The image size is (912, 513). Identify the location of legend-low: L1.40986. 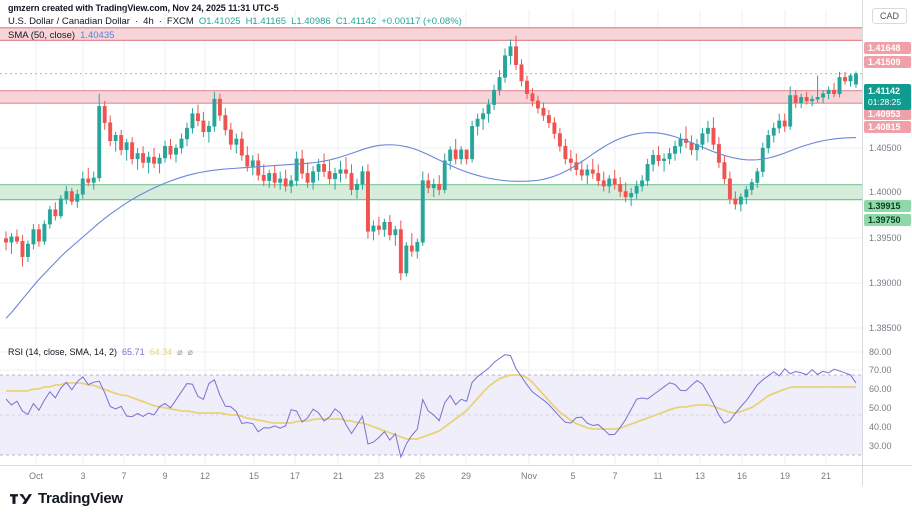
(311, 21).